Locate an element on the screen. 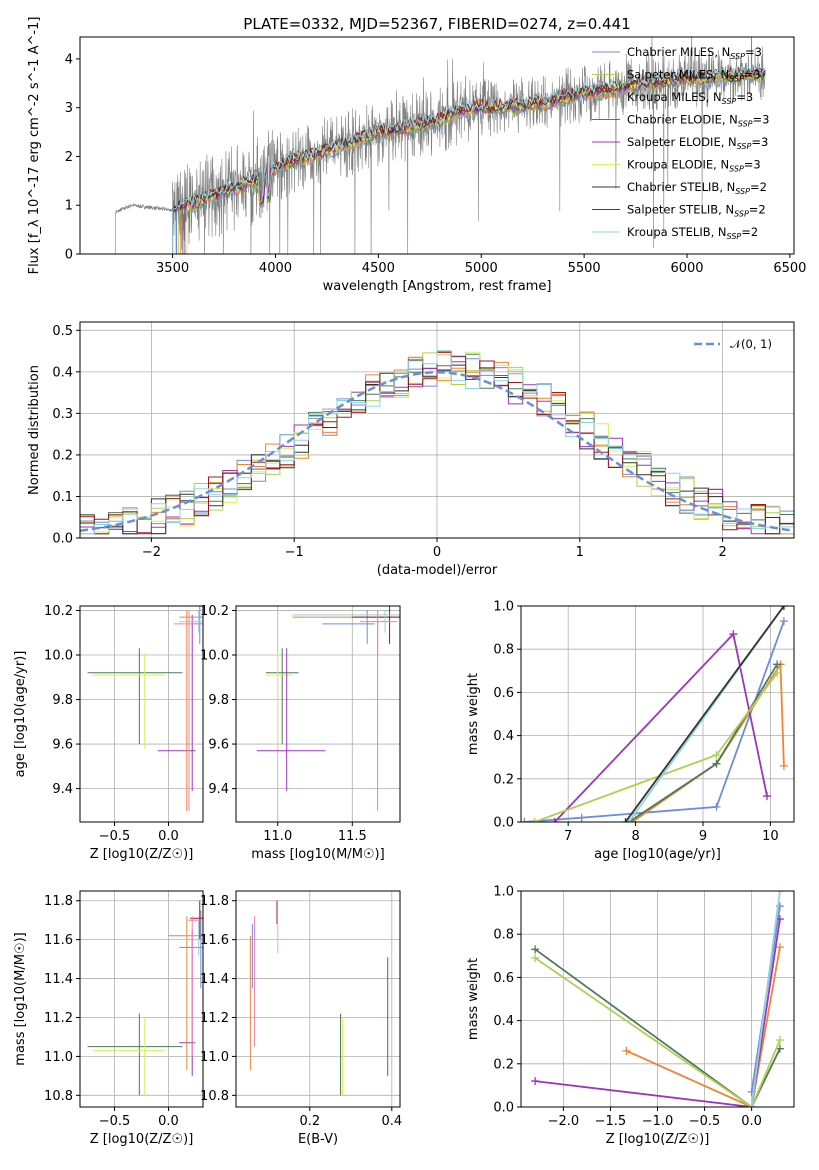 This screenshot has height=1170, width=819. x-tick-label: 7 is located at coordinates (568, 836).